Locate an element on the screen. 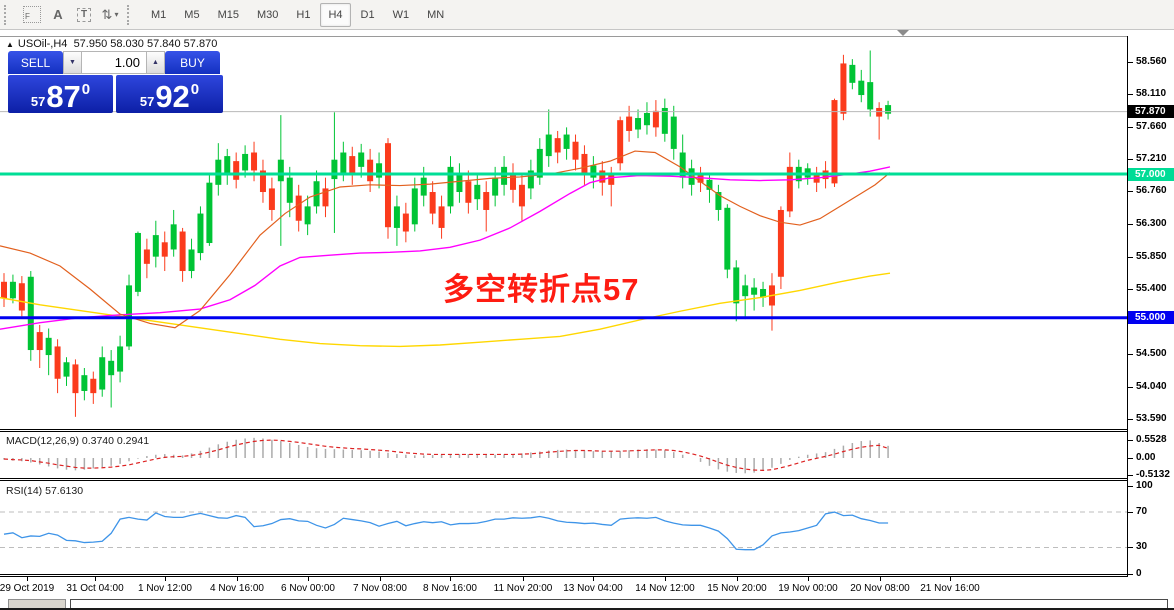 The width and height of the screenshot is (1174, 610). rsi-name: RSI(14) is located at coordinates (24, 491).